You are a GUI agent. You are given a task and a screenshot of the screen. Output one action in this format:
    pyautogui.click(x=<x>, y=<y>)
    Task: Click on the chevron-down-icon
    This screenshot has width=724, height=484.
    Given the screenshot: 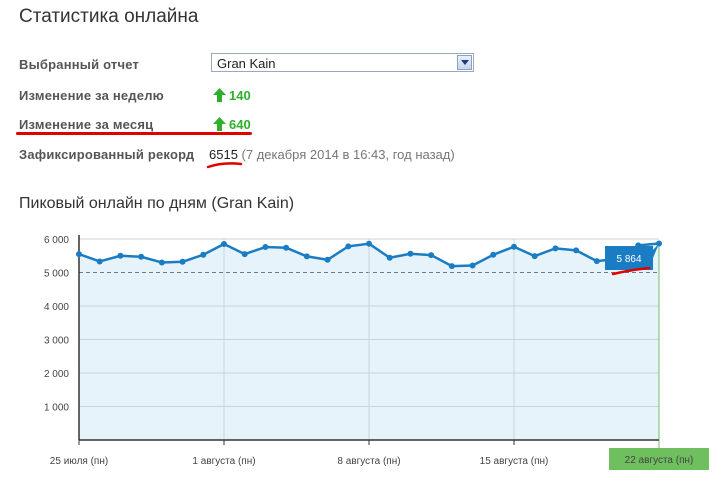 What is the action you would take?
    pyautogui.click(x=464, y=62)
    